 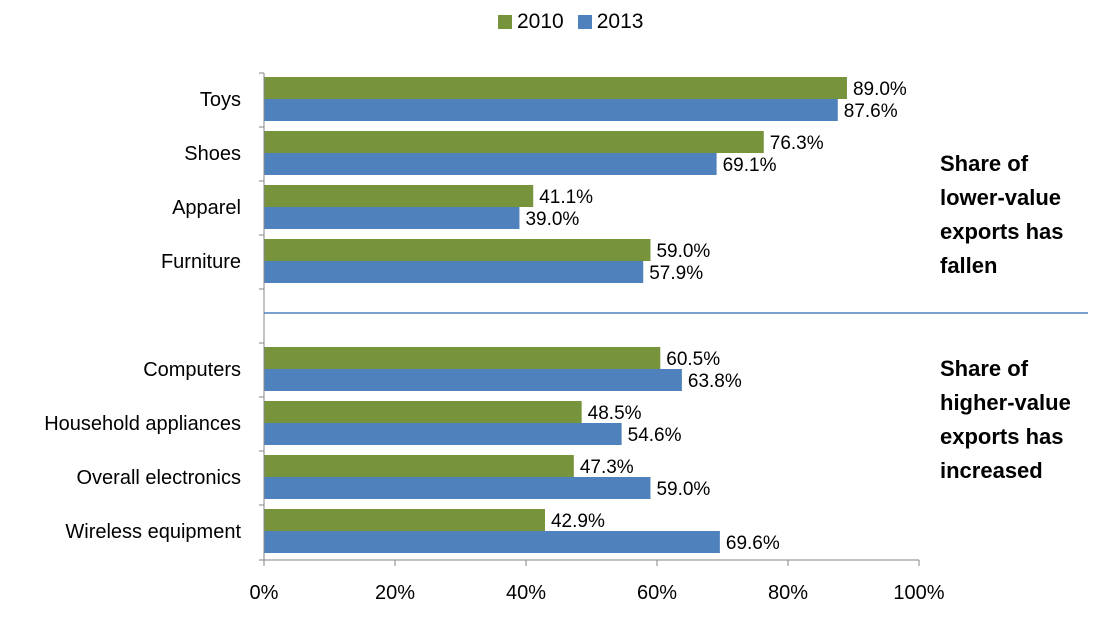 I want to click on bar-2013-shoes, so click(x=490, y=164).